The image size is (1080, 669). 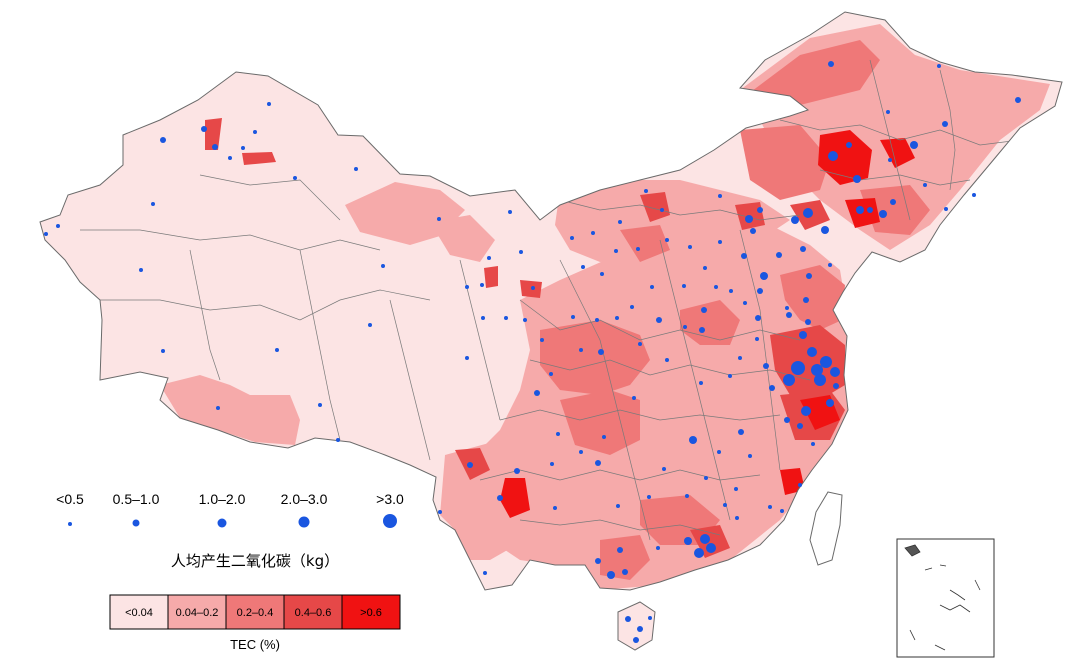 I want to click on region-west-c, so click(x=462, y=238).